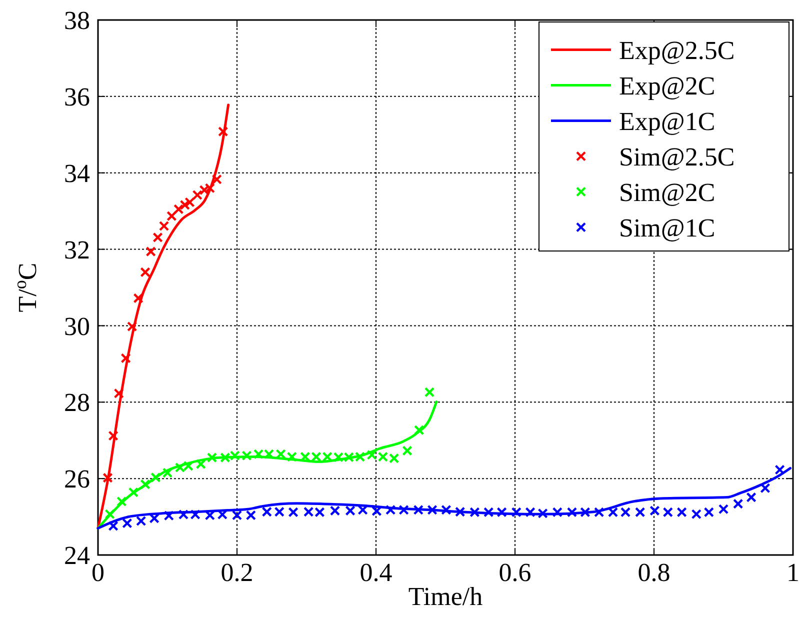 Image resolution: width=799 pixels, height=635 pixels. I want to click on y-tick-label: 28, so click(77, 403).